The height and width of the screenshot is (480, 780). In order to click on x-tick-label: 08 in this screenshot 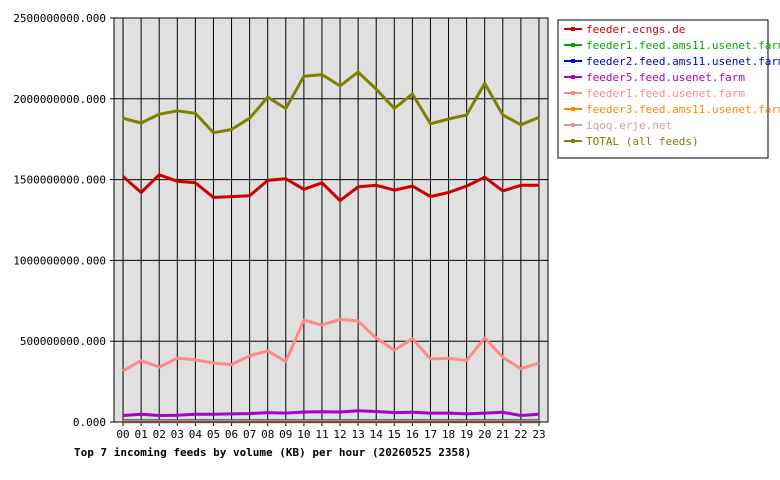, I will do `click(267, 434)`.